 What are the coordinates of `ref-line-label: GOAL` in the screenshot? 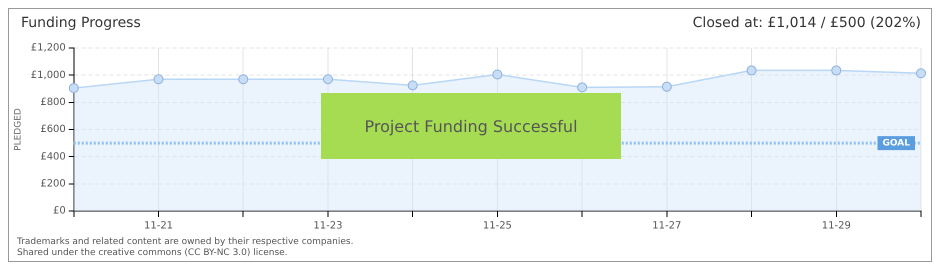 It's located at (896, 143).